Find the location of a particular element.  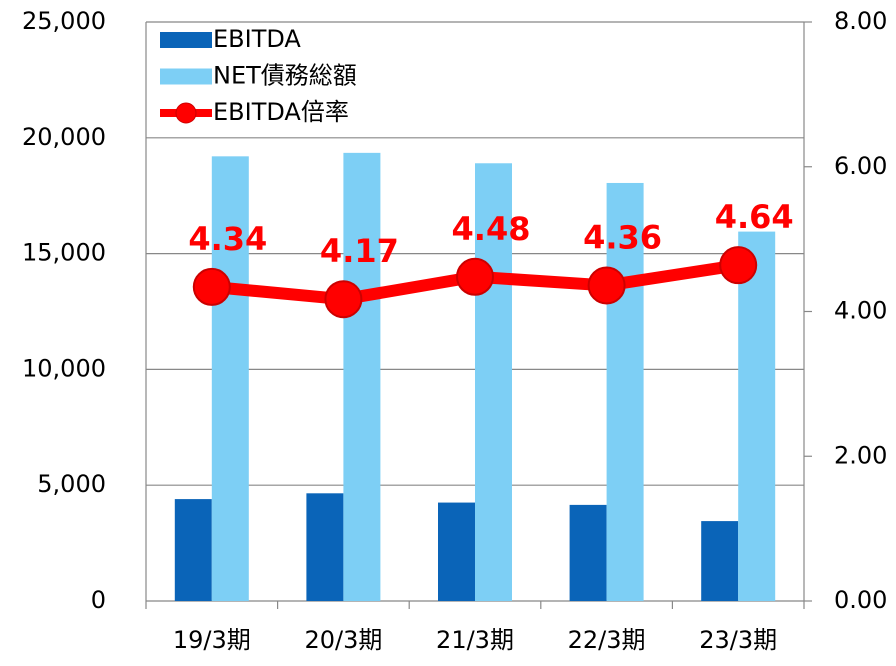

y-tick-label: 15,000 is located at coordinates (64, 253).